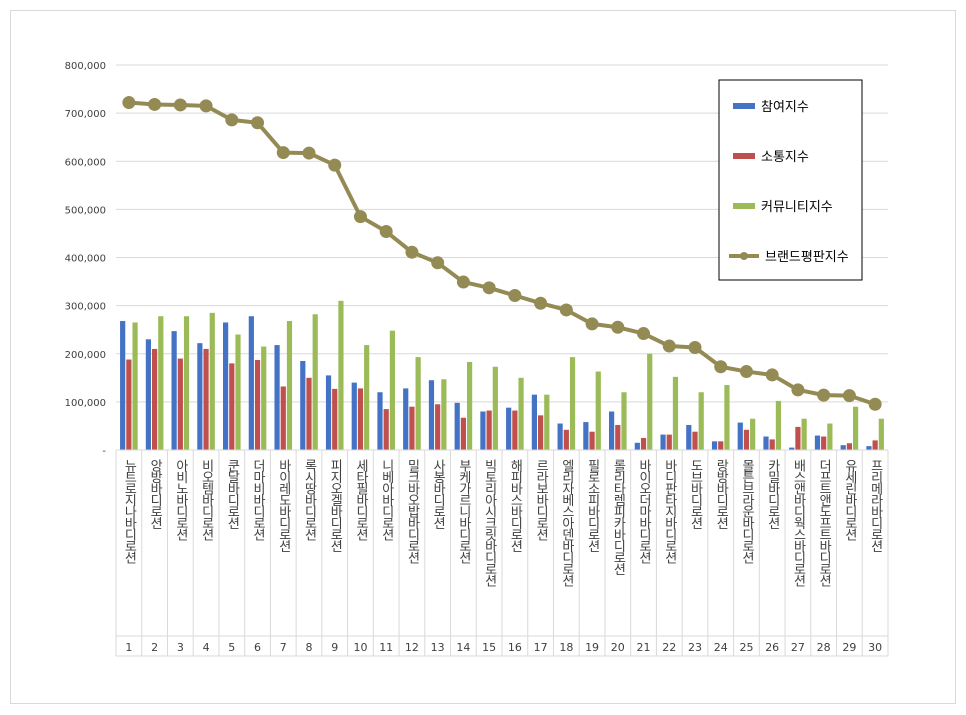 Image resolution: width=966 pixels, height=715 pixels. Describe the element at coordinates (85, 355) in the screenshot. I see `y-tick-label: 200,000` at that location.